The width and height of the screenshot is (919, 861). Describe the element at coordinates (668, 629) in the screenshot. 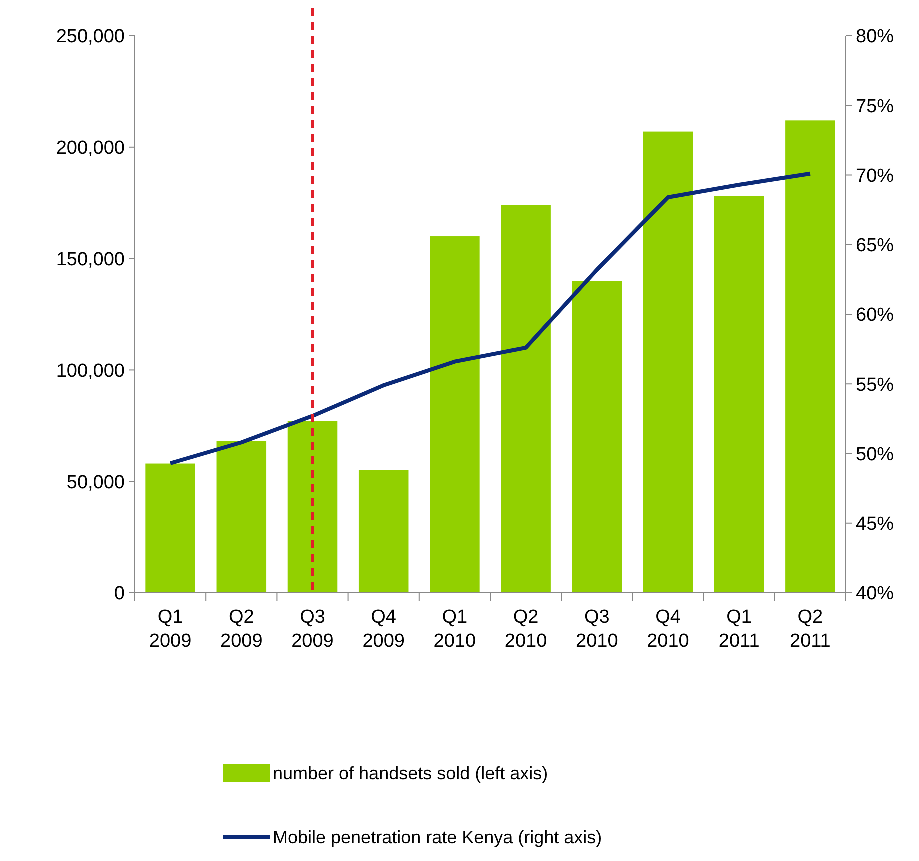

I see `x-tick-label: Q4 2010` at that location.